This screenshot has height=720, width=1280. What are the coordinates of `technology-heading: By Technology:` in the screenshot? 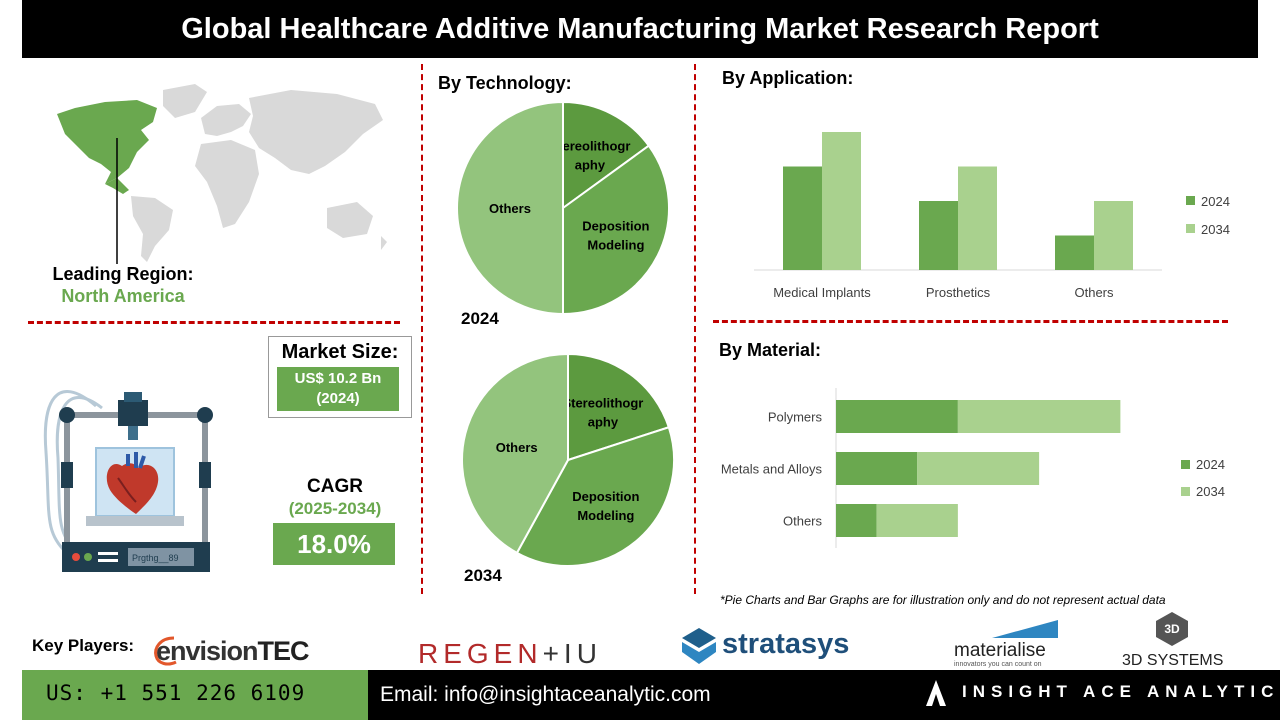 It's located at (505, 83).